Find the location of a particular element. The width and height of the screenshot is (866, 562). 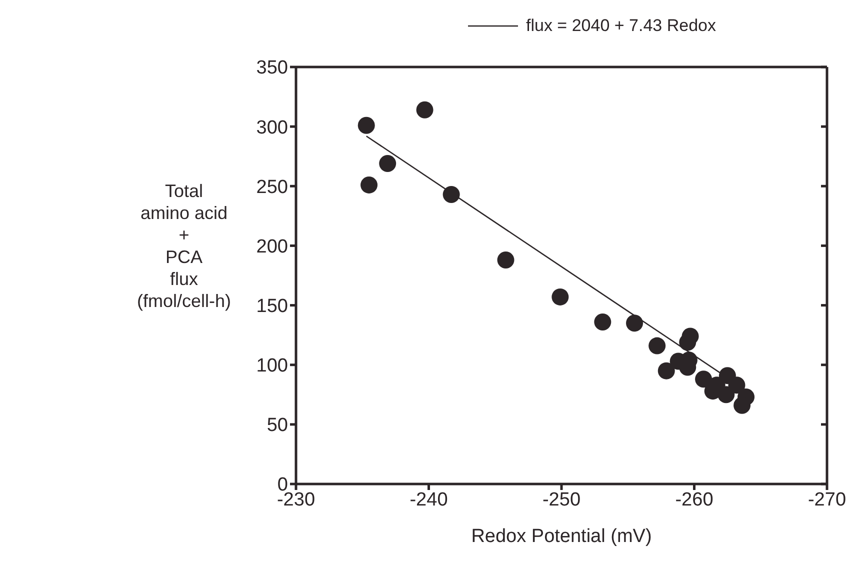

y-axis-title: Total amino acid + PCA flux (fmol/cell-h) is located at coordinates (183, 246).